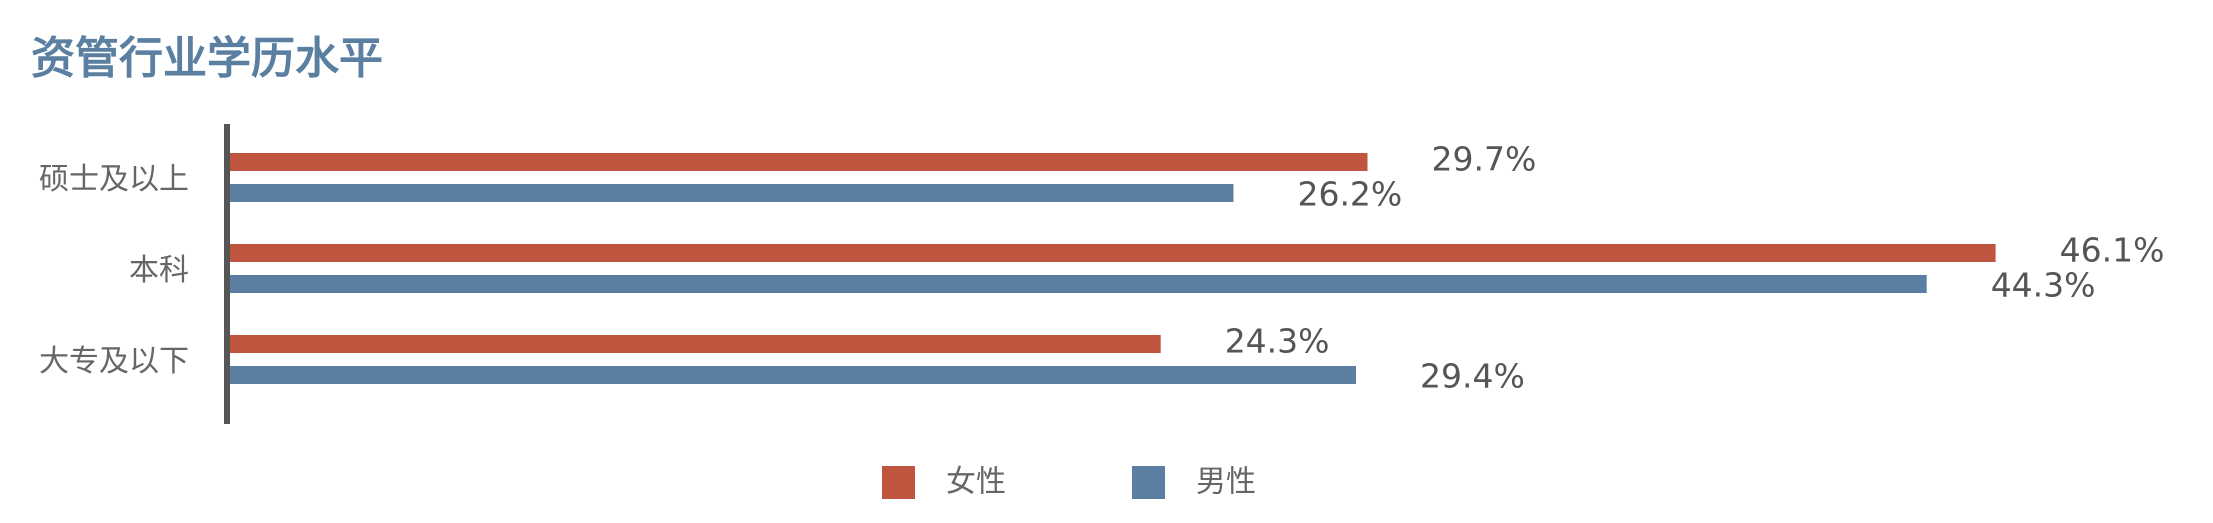 This screenshot has width=2213, height=523. Describe the element at coordinates (114, 361) in the screenshot. I see `y-tick-label: 大专及以下` at that location.